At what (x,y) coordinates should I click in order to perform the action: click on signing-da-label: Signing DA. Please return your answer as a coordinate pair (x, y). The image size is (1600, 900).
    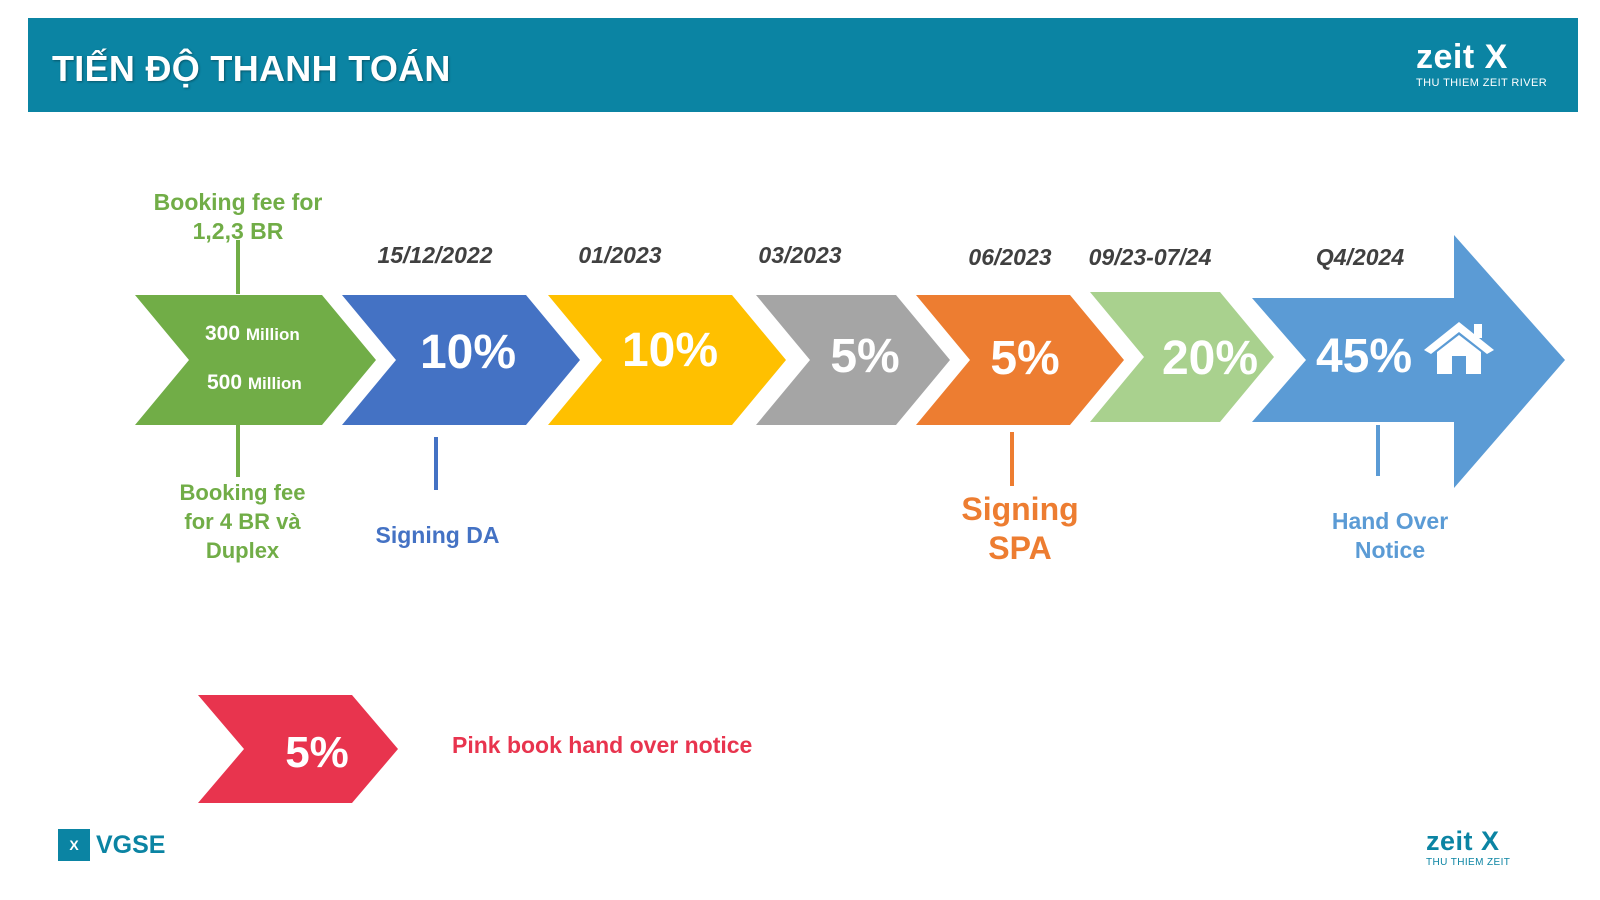
    Looking at the image, I should click on (437, 535).